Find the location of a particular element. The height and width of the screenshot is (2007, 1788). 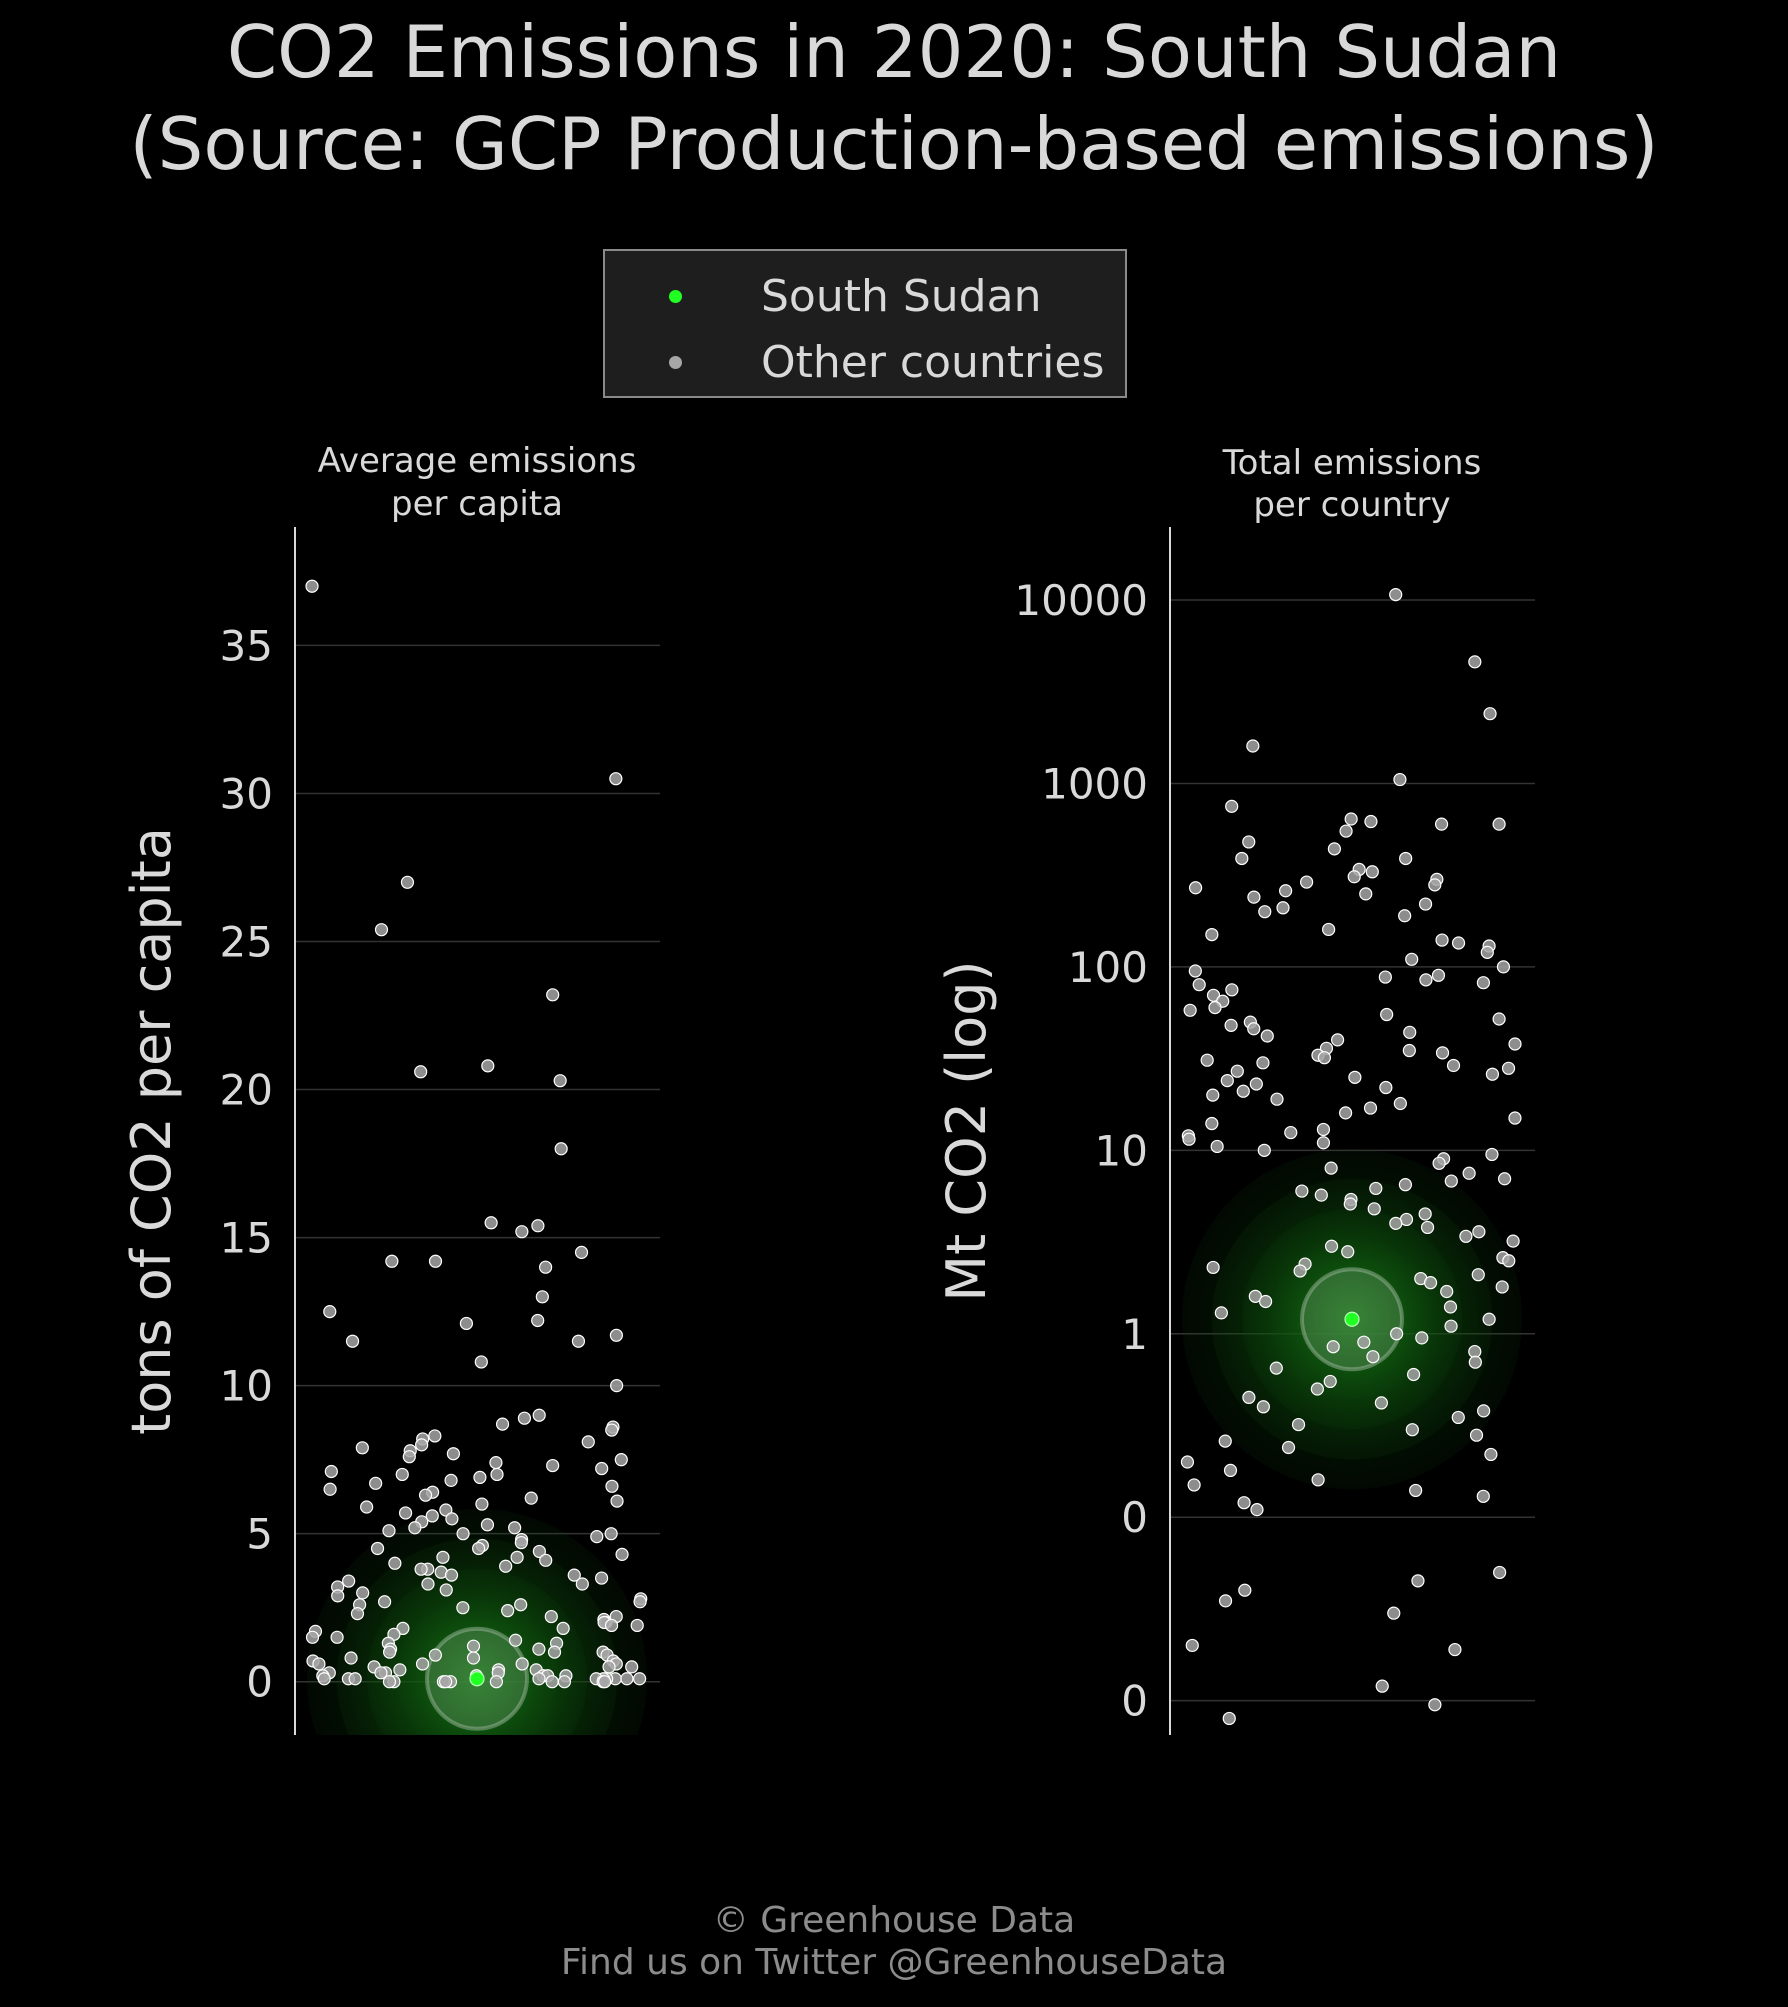

panel-title-line: per country is located at coordinates (1351, 505).